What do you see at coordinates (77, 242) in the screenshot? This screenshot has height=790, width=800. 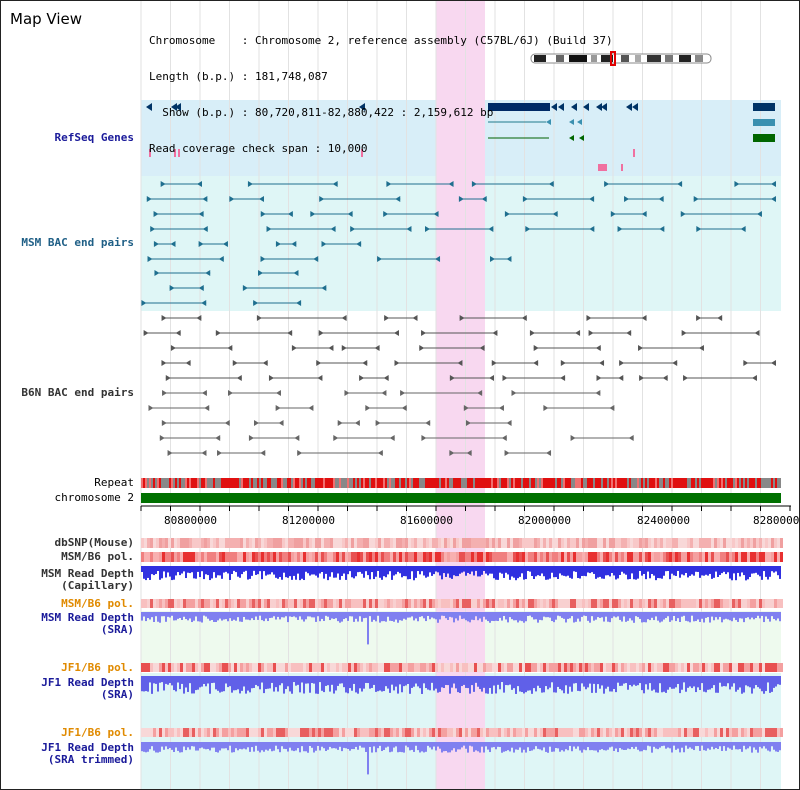 I see `msm-bac-label: MSM BAC end pairs` at bounding box center [77, 242].